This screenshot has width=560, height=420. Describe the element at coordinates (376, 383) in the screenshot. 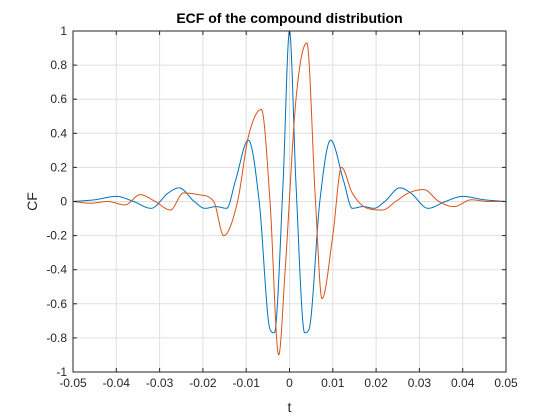

I see `x-tick-label: 0.02` at that location.